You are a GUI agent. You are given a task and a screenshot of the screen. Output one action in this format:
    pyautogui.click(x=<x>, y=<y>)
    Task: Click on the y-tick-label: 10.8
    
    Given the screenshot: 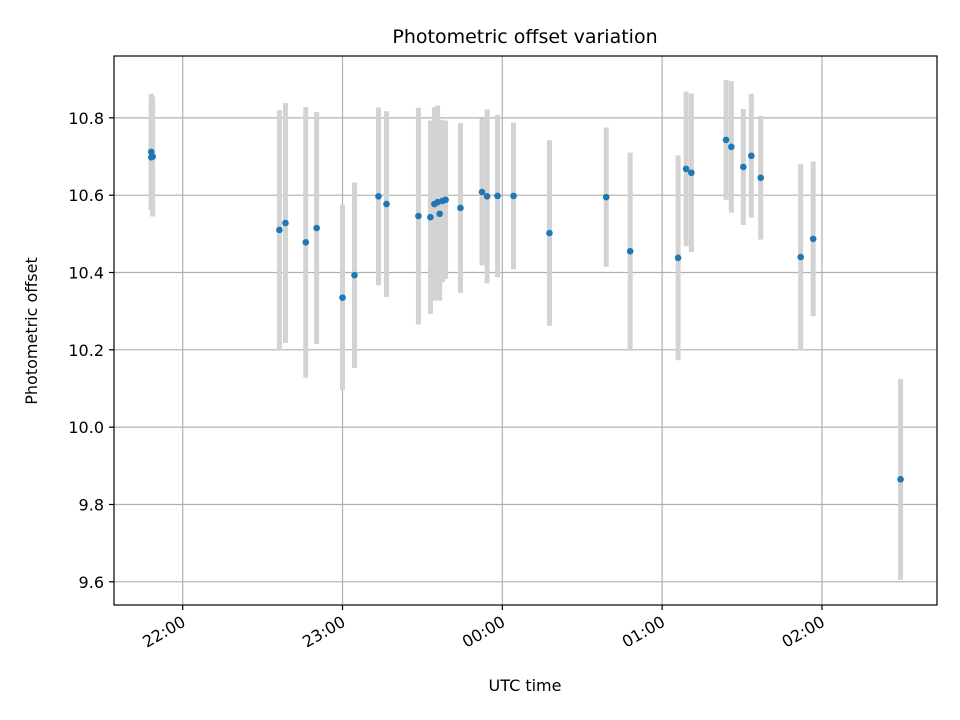 What is the action you would take?
    pyautogui.click(x=86, y=118)
    